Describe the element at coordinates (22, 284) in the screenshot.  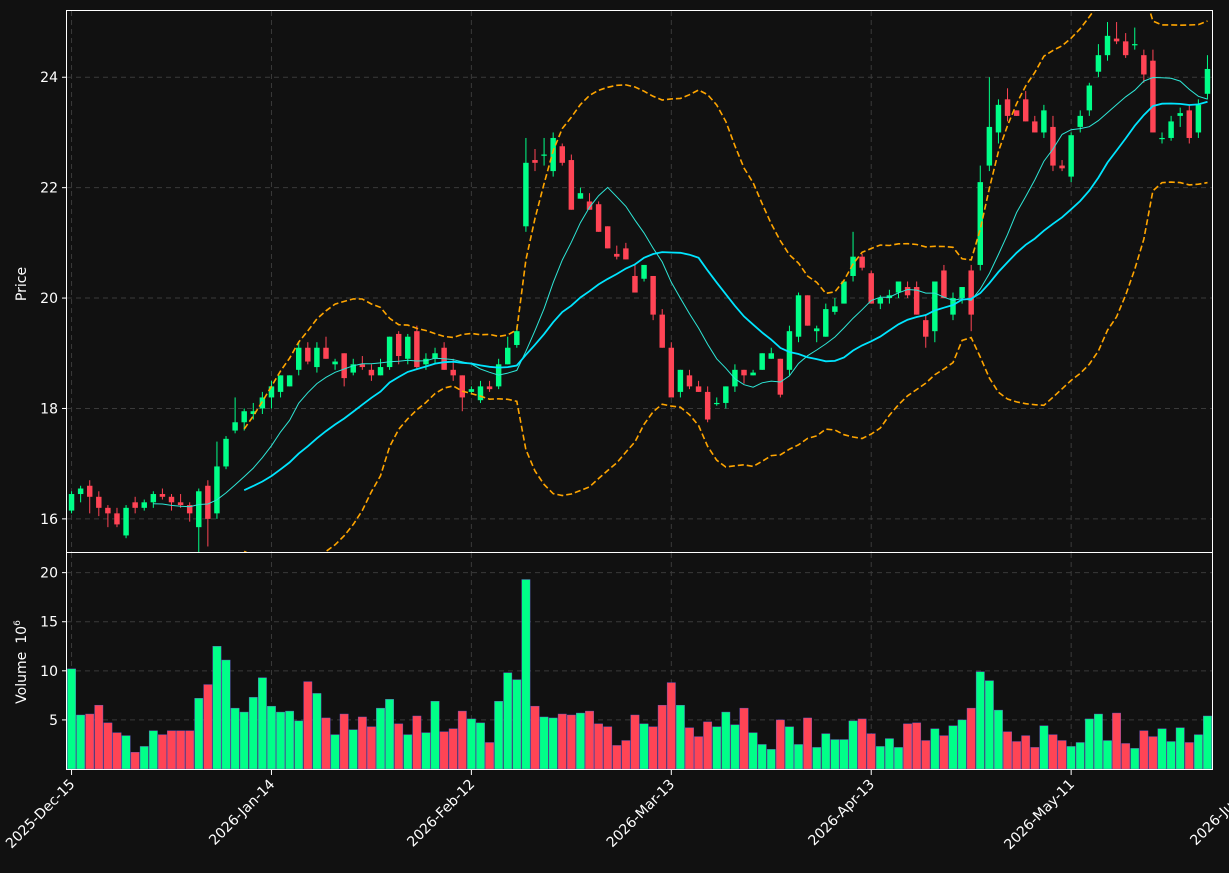
I see `price-axis-label: Price` at that location.